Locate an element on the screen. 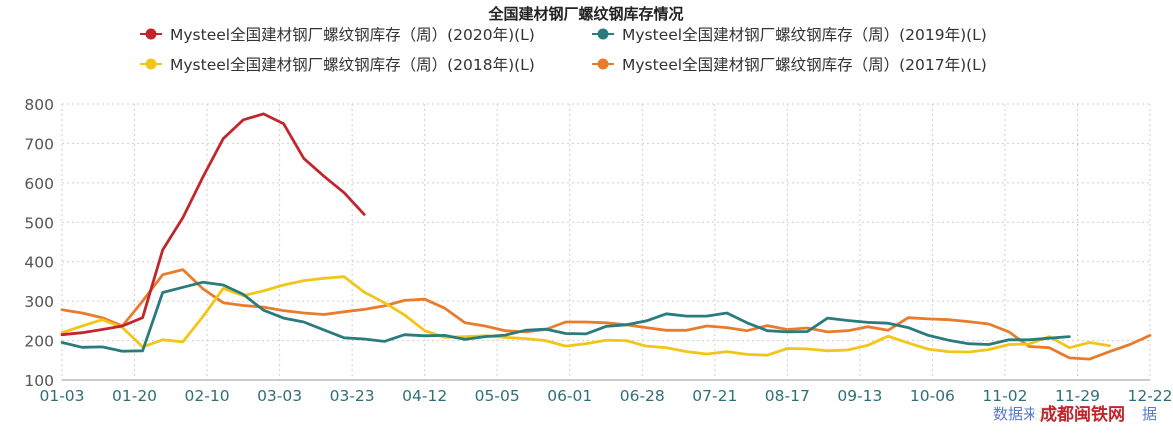 The width and height of the screenshot is (1173, 436). x-tick-label: 12-22 is located at coordinates (1149, 396).